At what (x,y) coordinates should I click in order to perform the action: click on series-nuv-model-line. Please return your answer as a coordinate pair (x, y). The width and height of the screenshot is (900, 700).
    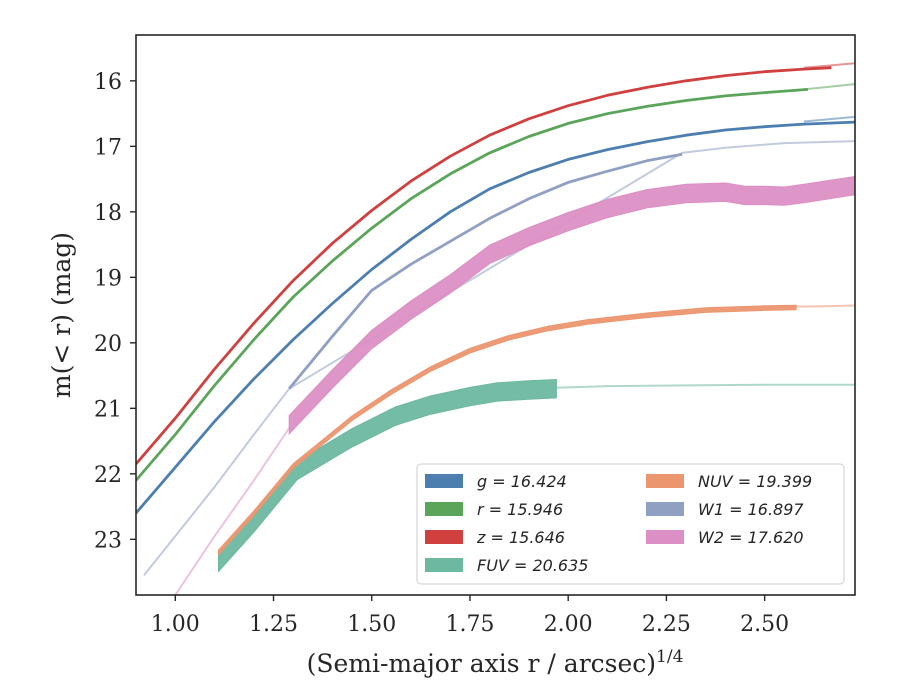
    Looking at the image, I should click on (819, 306).